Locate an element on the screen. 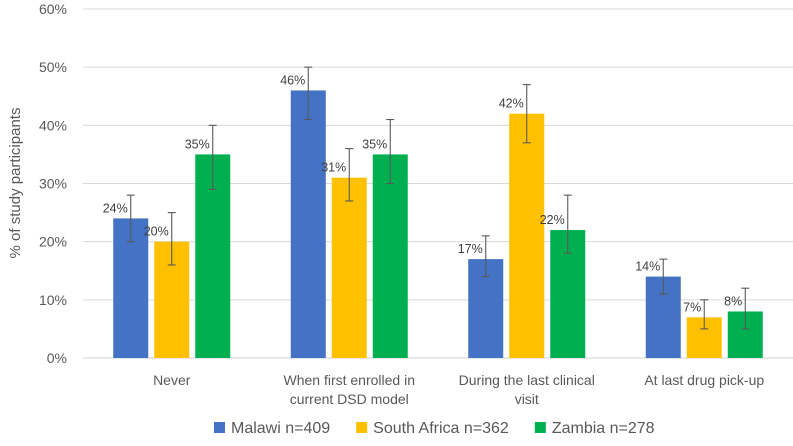  y-tick-label: 20% is located at coordinates (53, 242).